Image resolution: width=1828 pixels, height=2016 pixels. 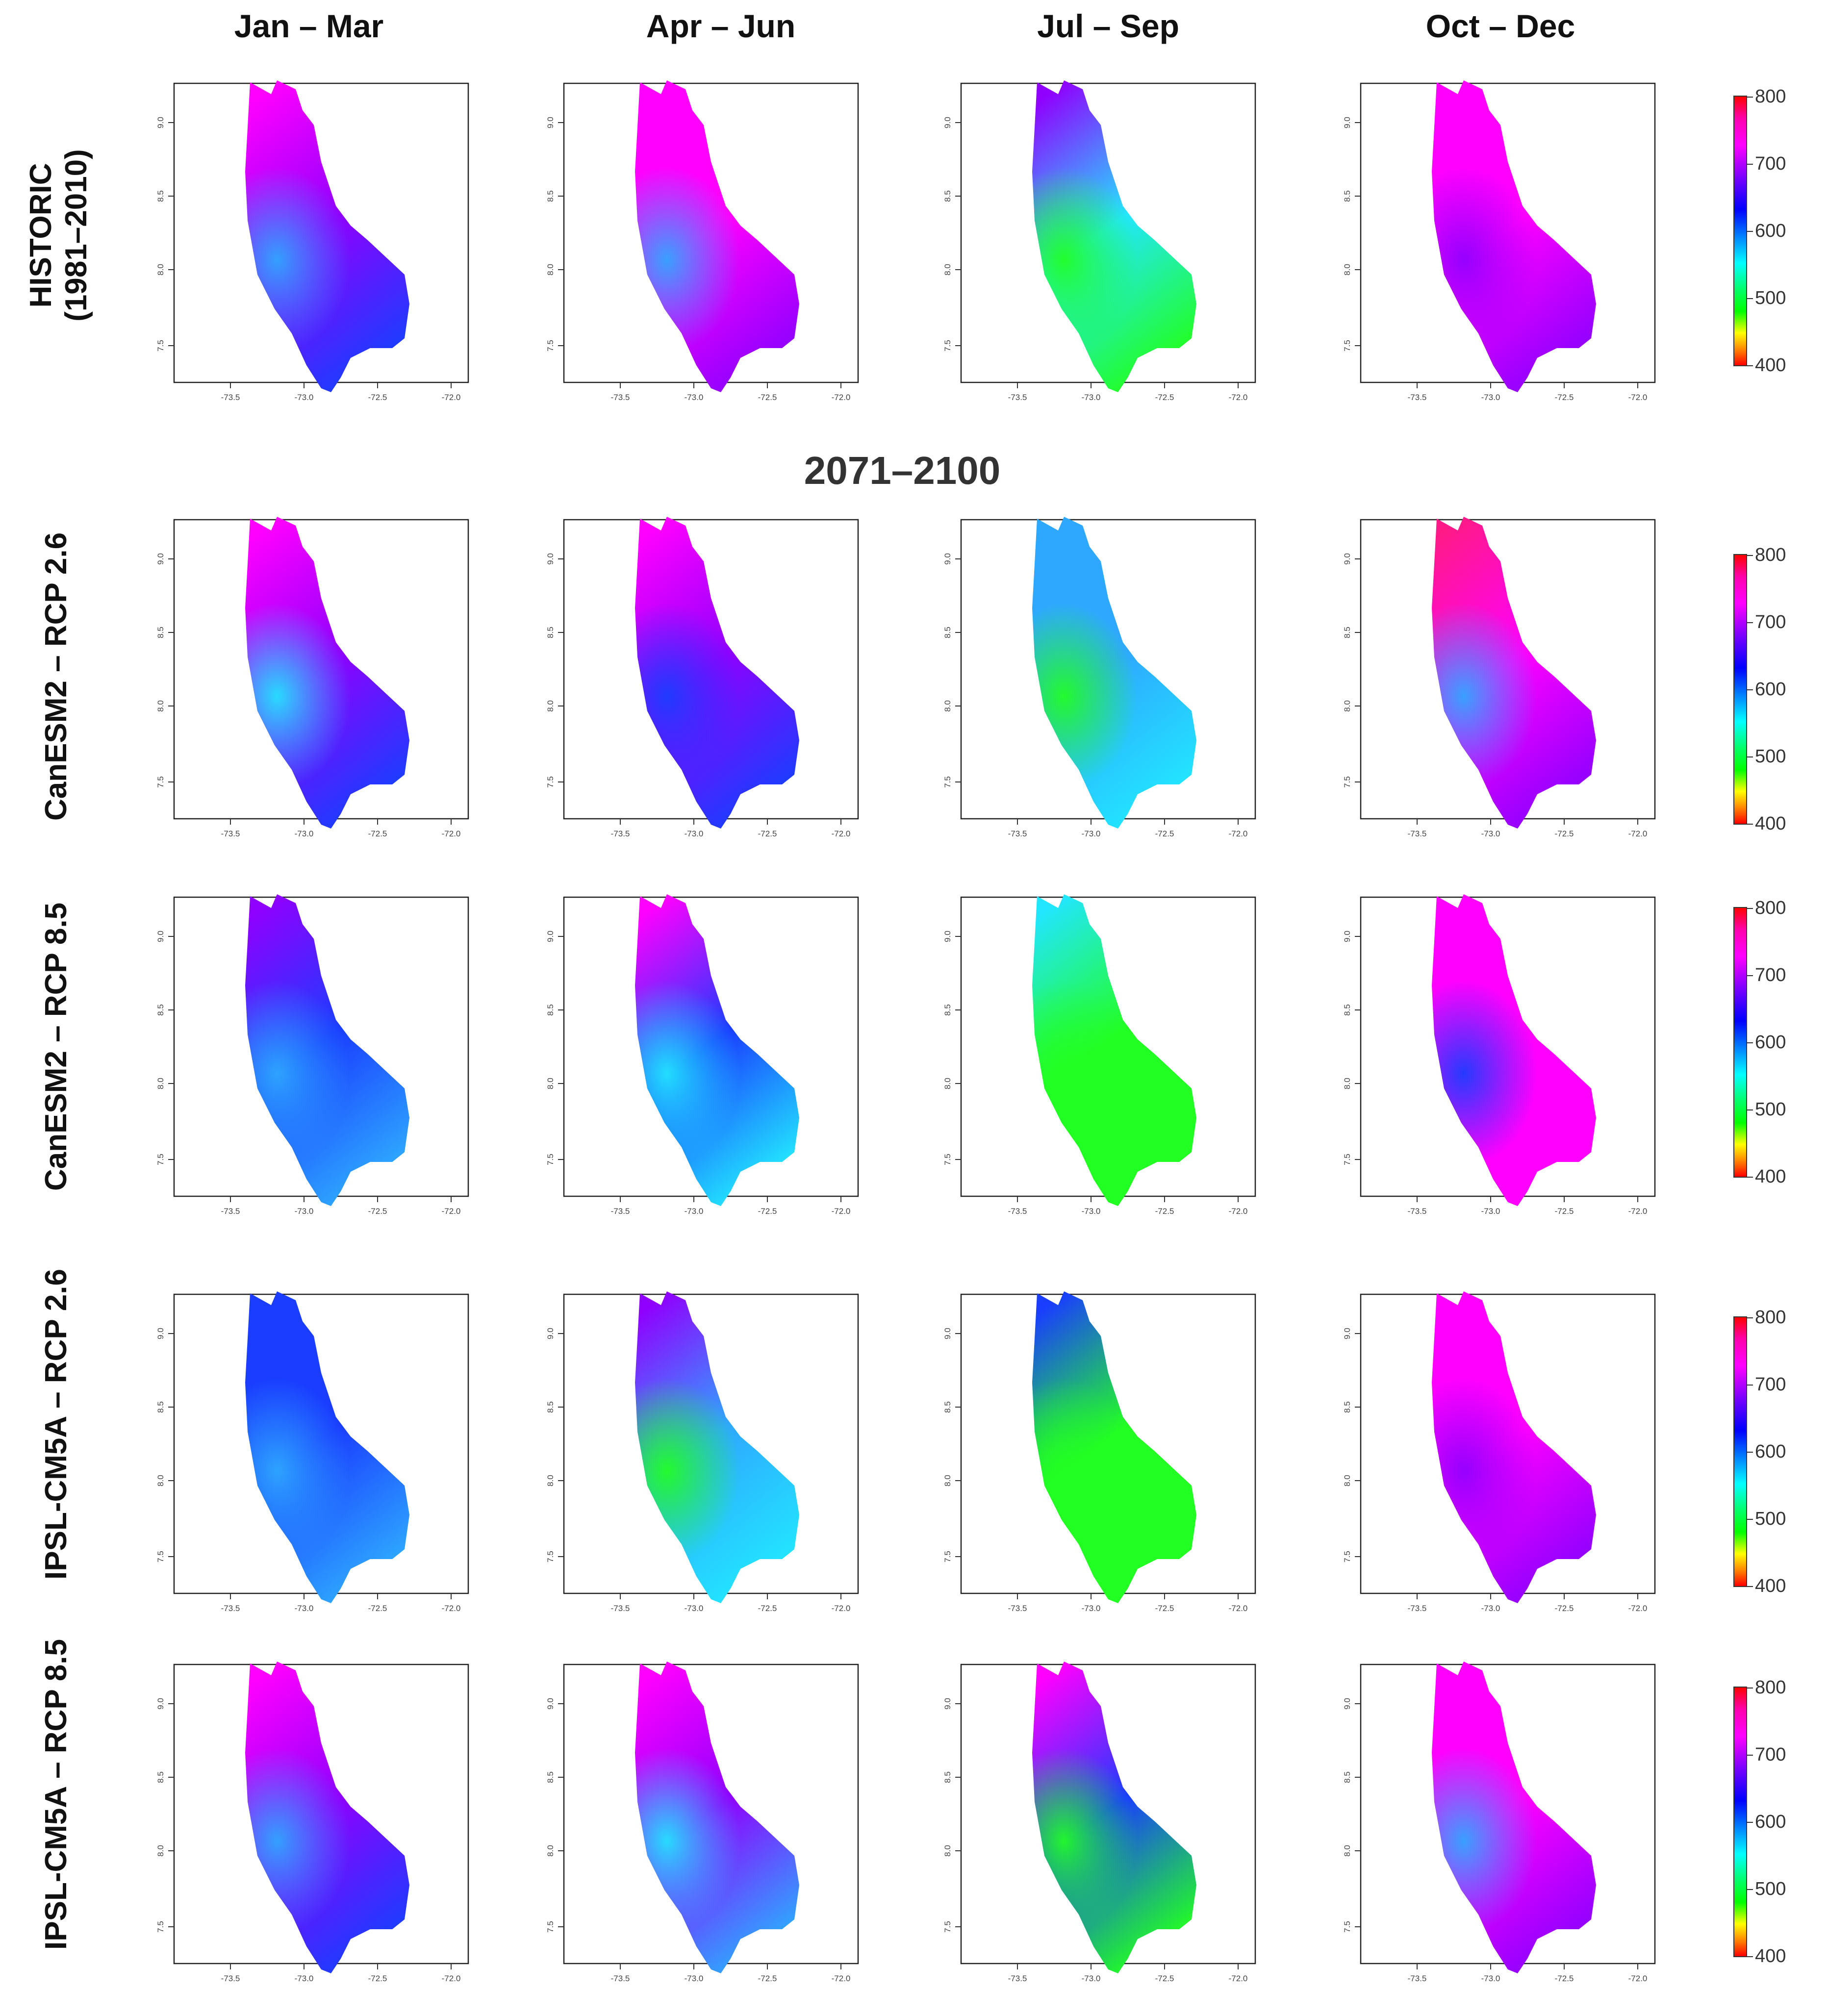 I want to click on map-panel-historic-jan-mar: -73.5 -73.0 -72.5 -72.0 9.0 8.5 8.0 7.5, so click(x=312, y=243).